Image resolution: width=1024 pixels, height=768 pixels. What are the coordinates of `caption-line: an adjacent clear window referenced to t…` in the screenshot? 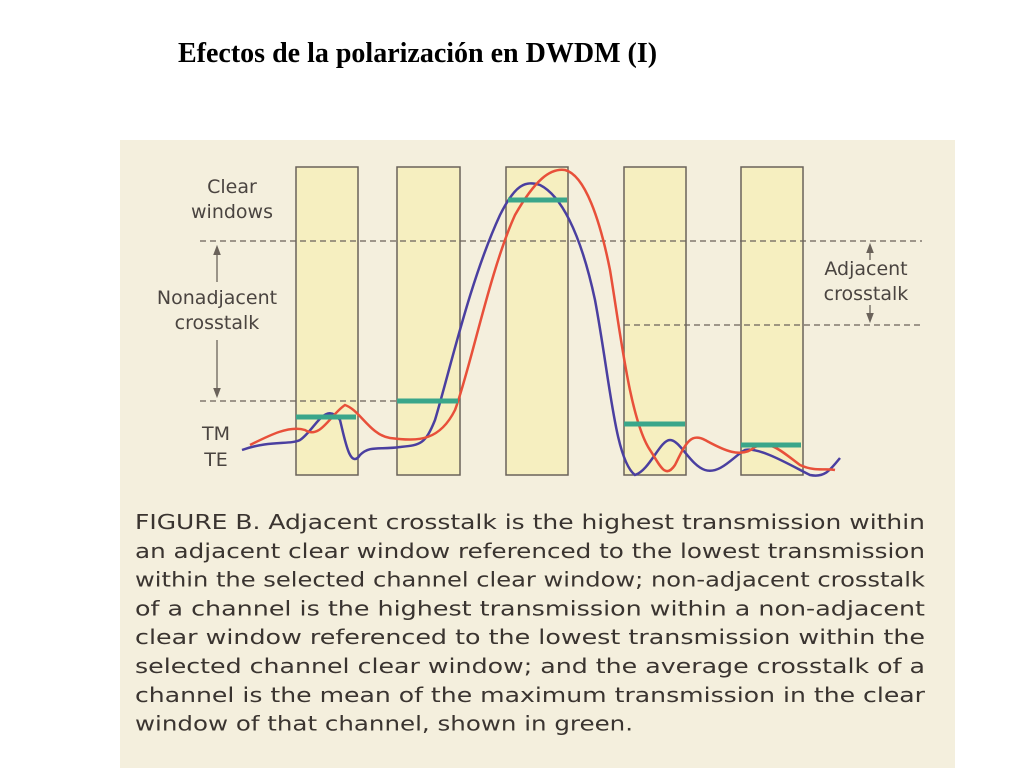 It's located at (530, 551).